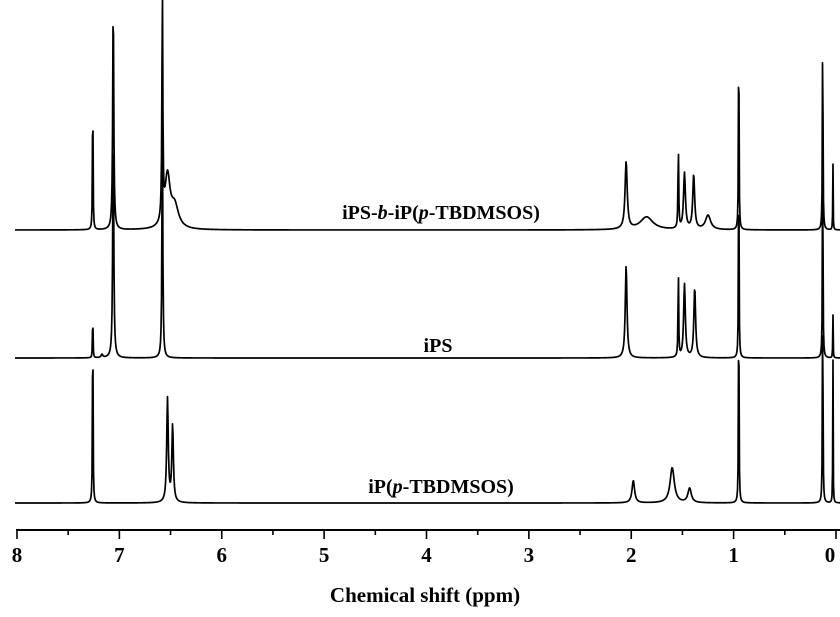 Image resolution: width=840 pixels, height=617 pixels. What do you see at coordinates (631, 555) in the screenshot?
I see `x-tick-label: 2` at bounding box center [631, 555].